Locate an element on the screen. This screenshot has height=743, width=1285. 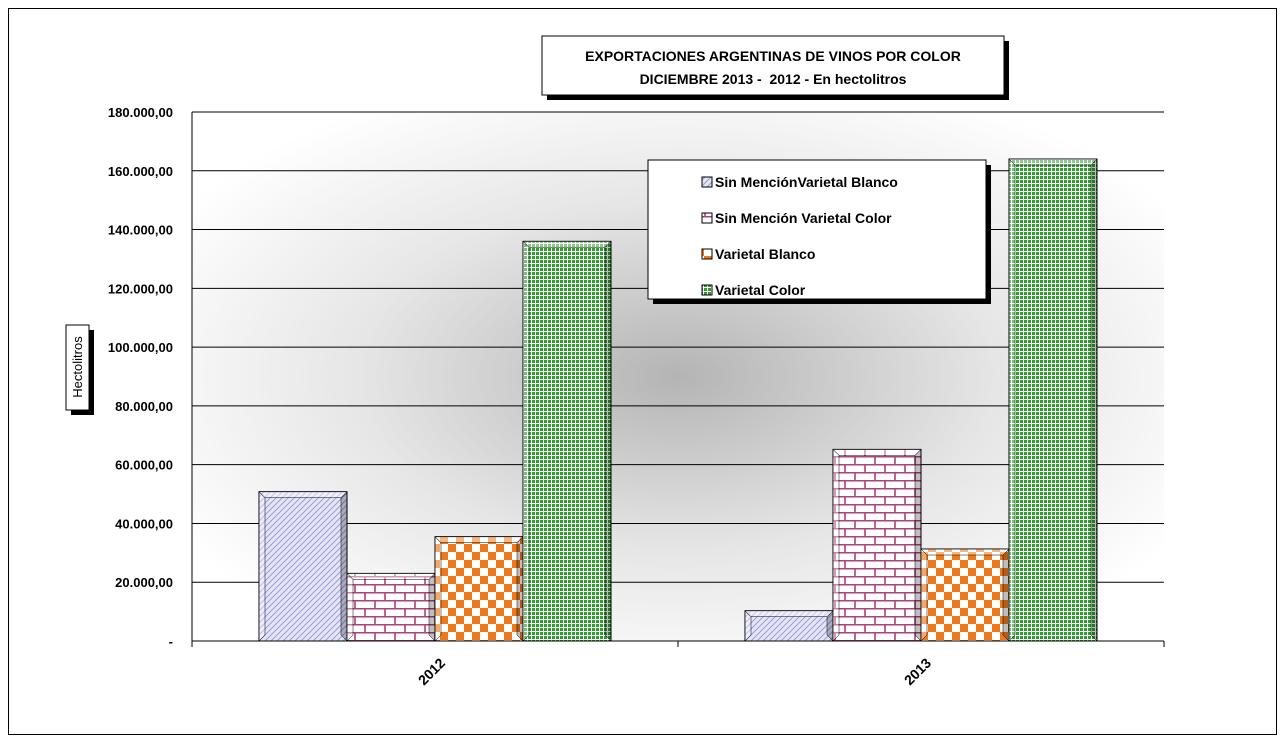
y-tick-label: 120.000,00 is located at coordinates (140, 288).